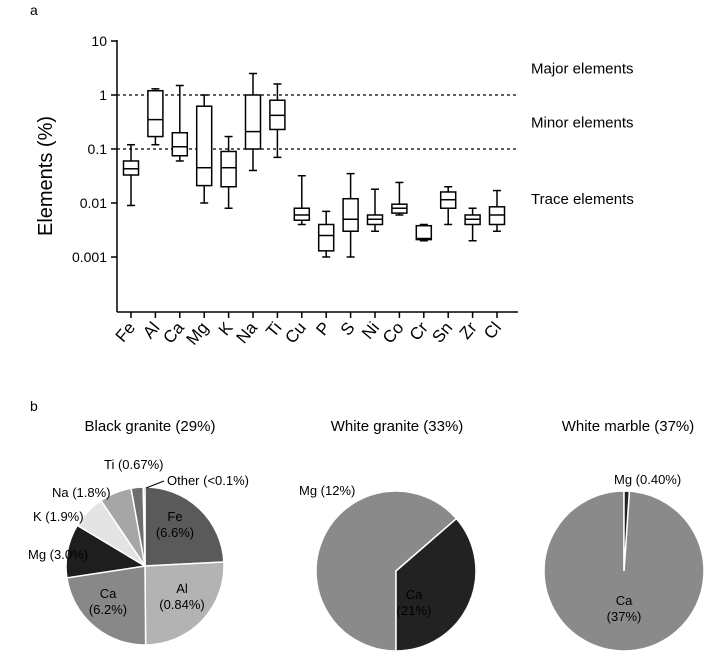 This screenshot has width=708, height=662. Describe the element at coordinates (397, 426) in the screenshot. I see `pie-title: White granite (33%)` at that location.